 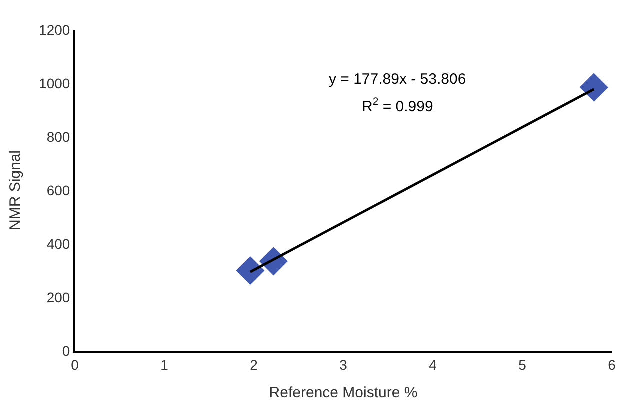 I want to click on x-axis-title: Reference Moisture %, so click(x=343, y=393).